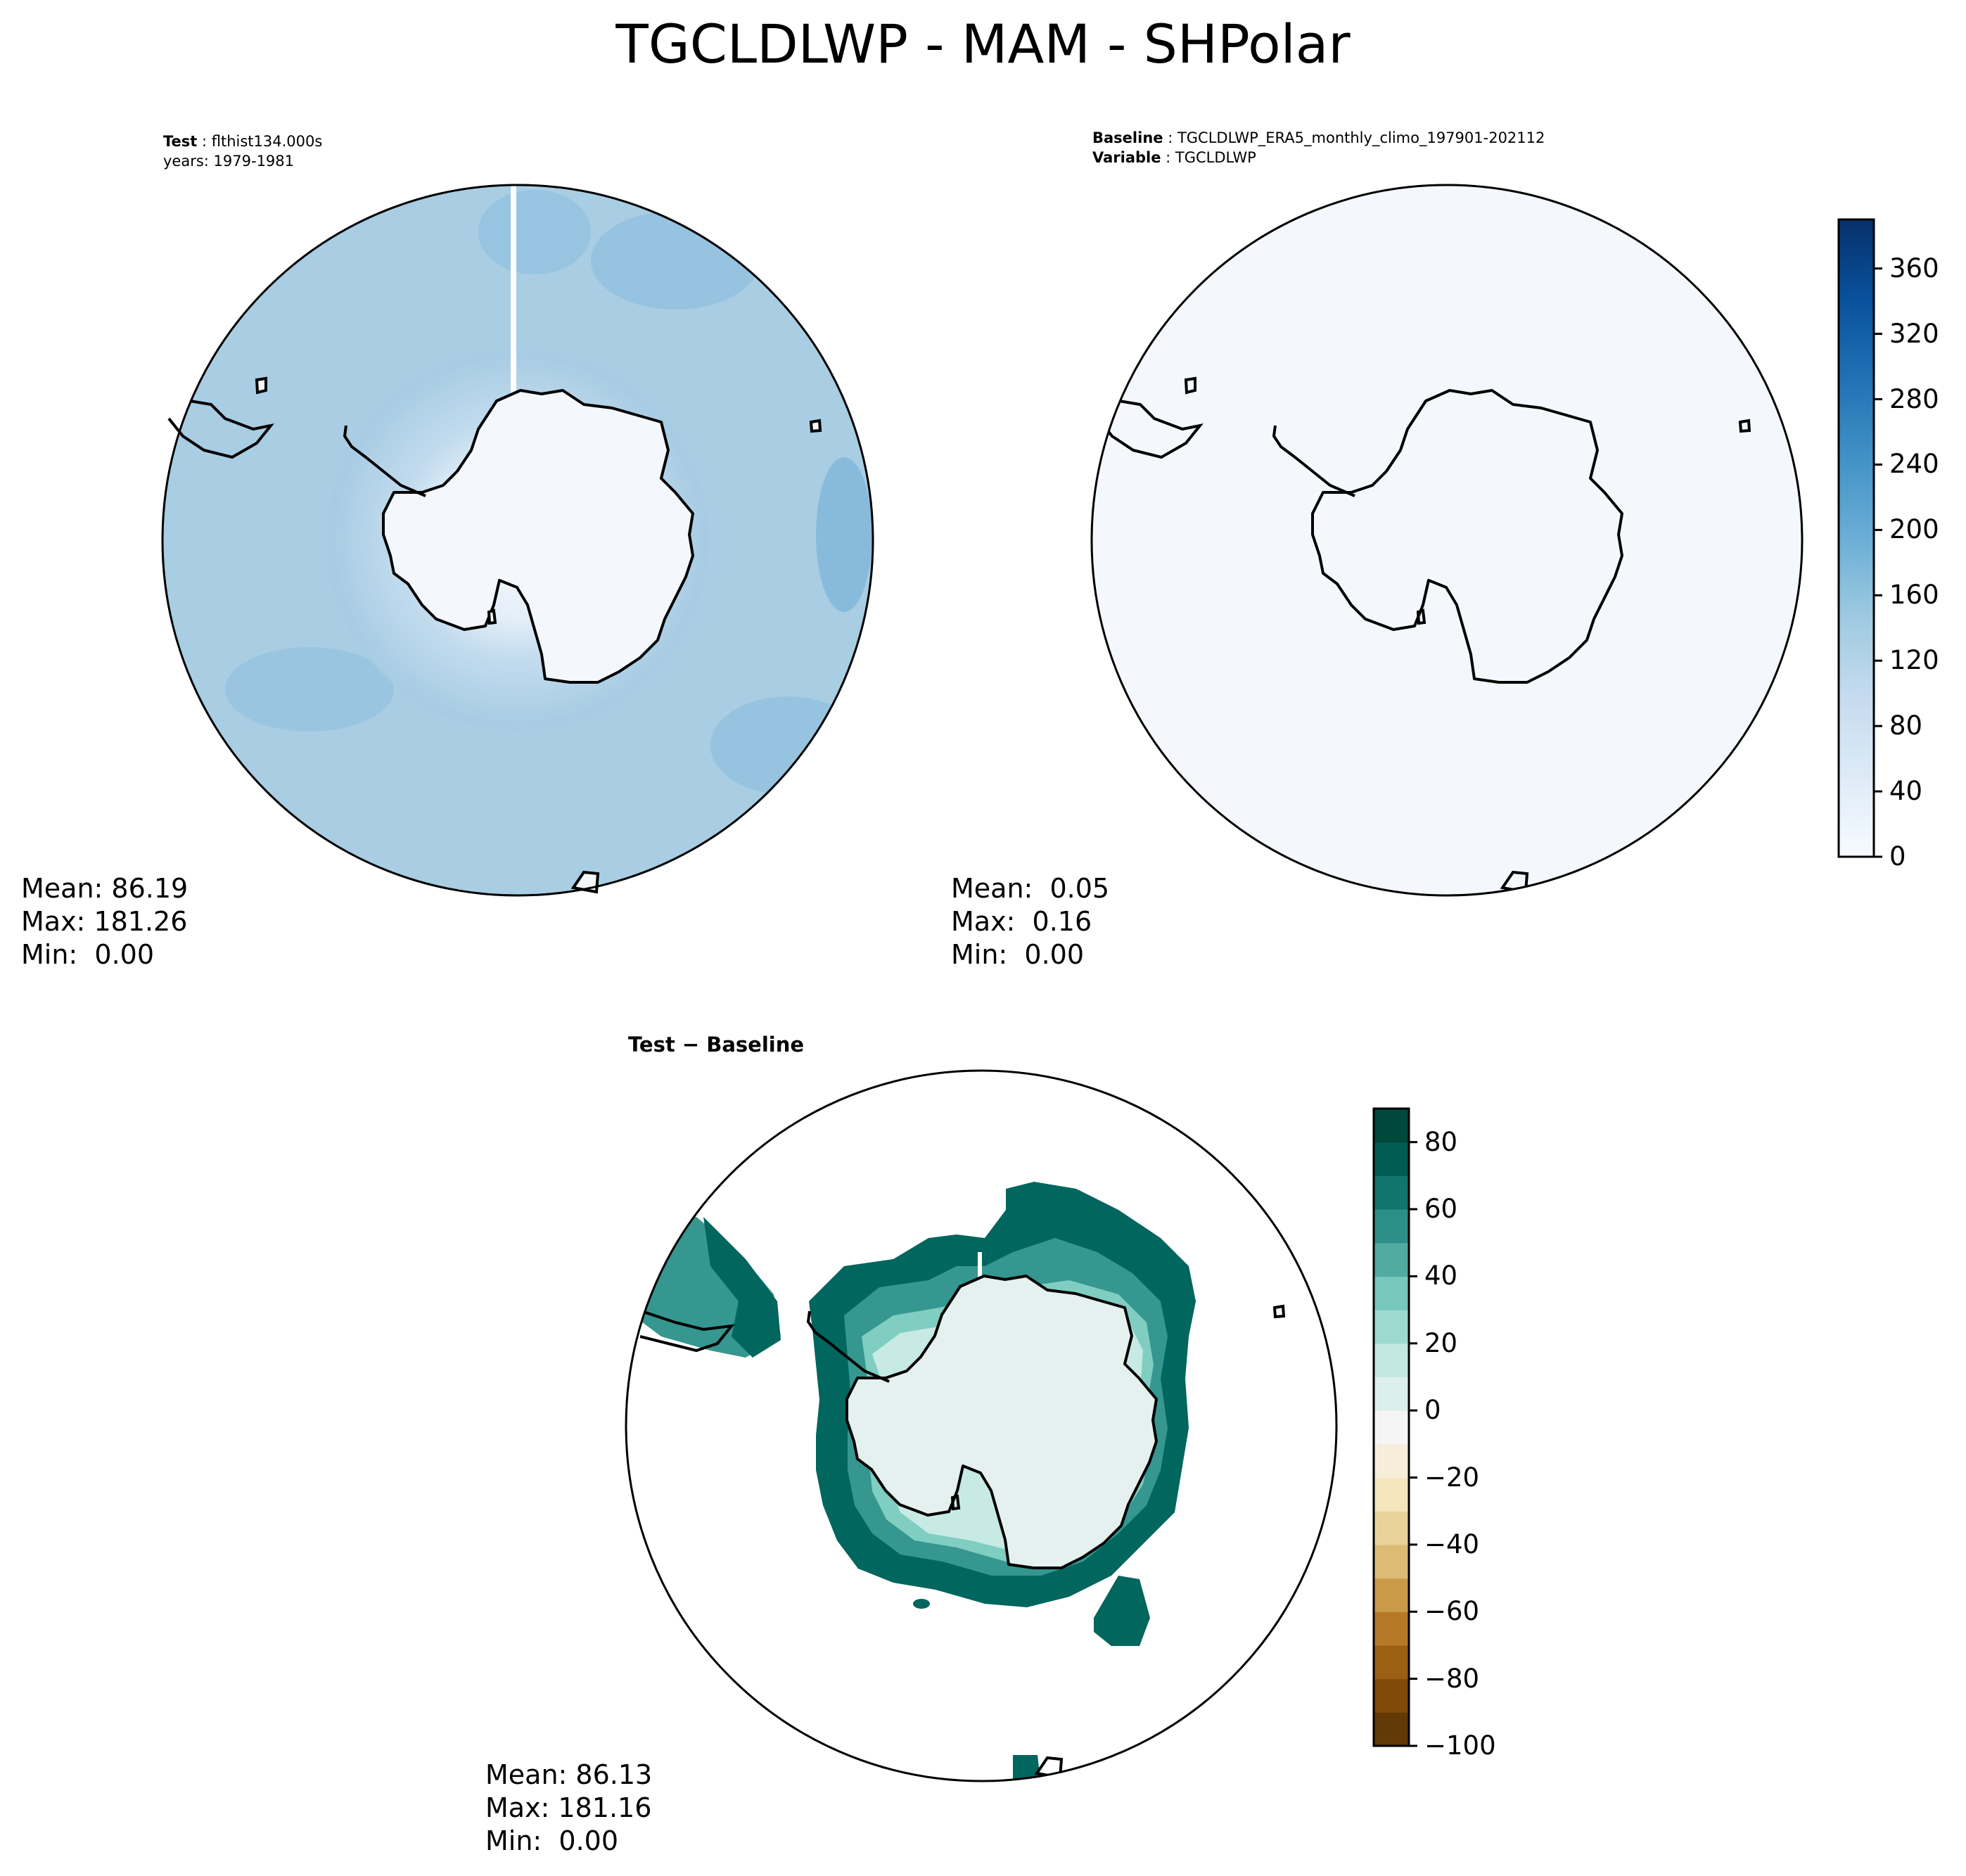  What do you see at coordinates (1021, 921) in the screenshot?
I see `baseline-max: Max: 0.16` at bounding box center [1021, 921].